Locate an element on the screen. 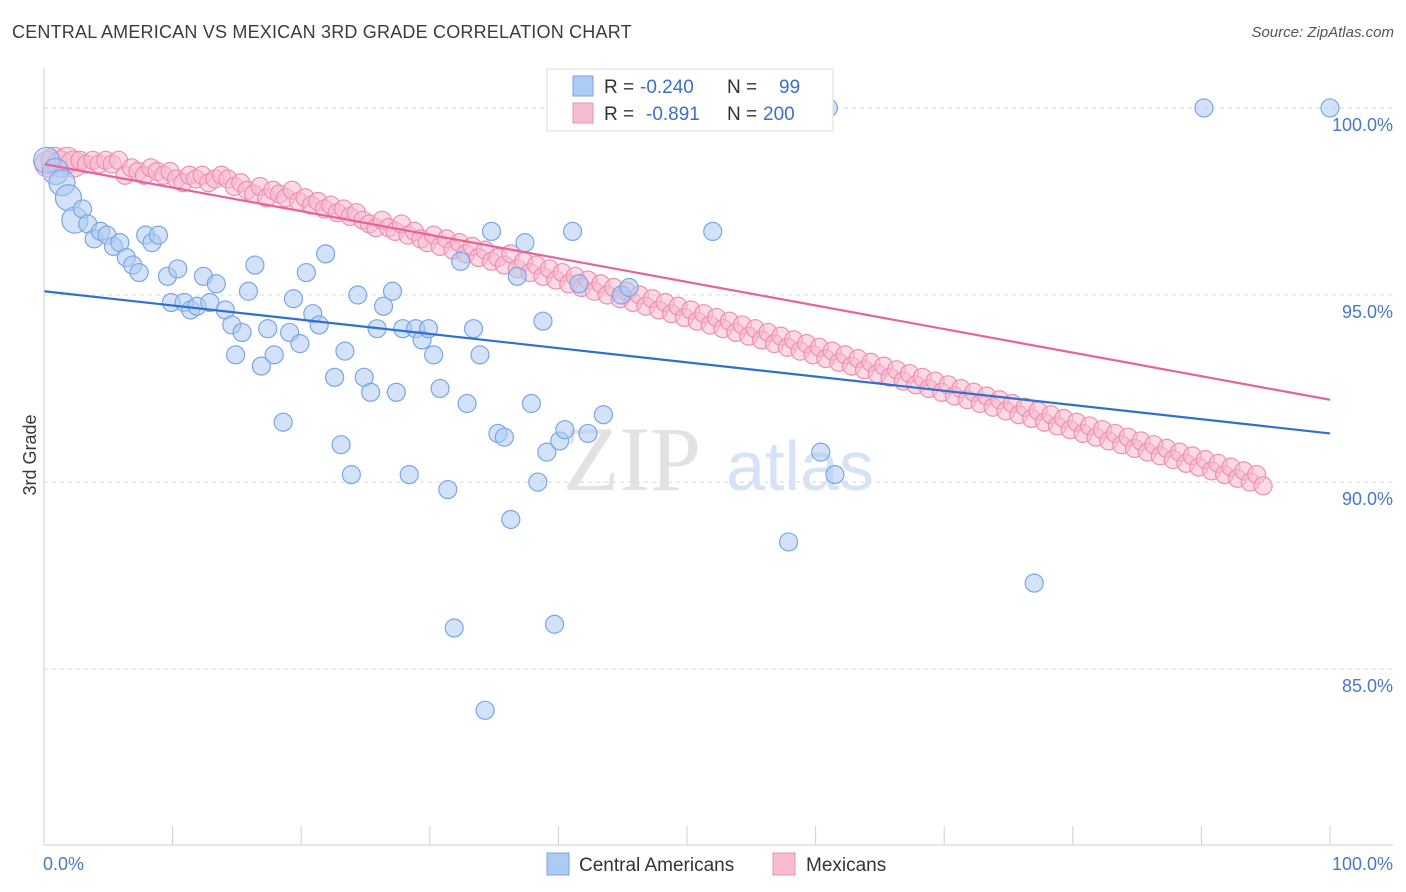 Image resolution: width=1406 pixels, height=892 pixels. y-tick-label-3: 85.0% is located at coordinates (1367, 686).